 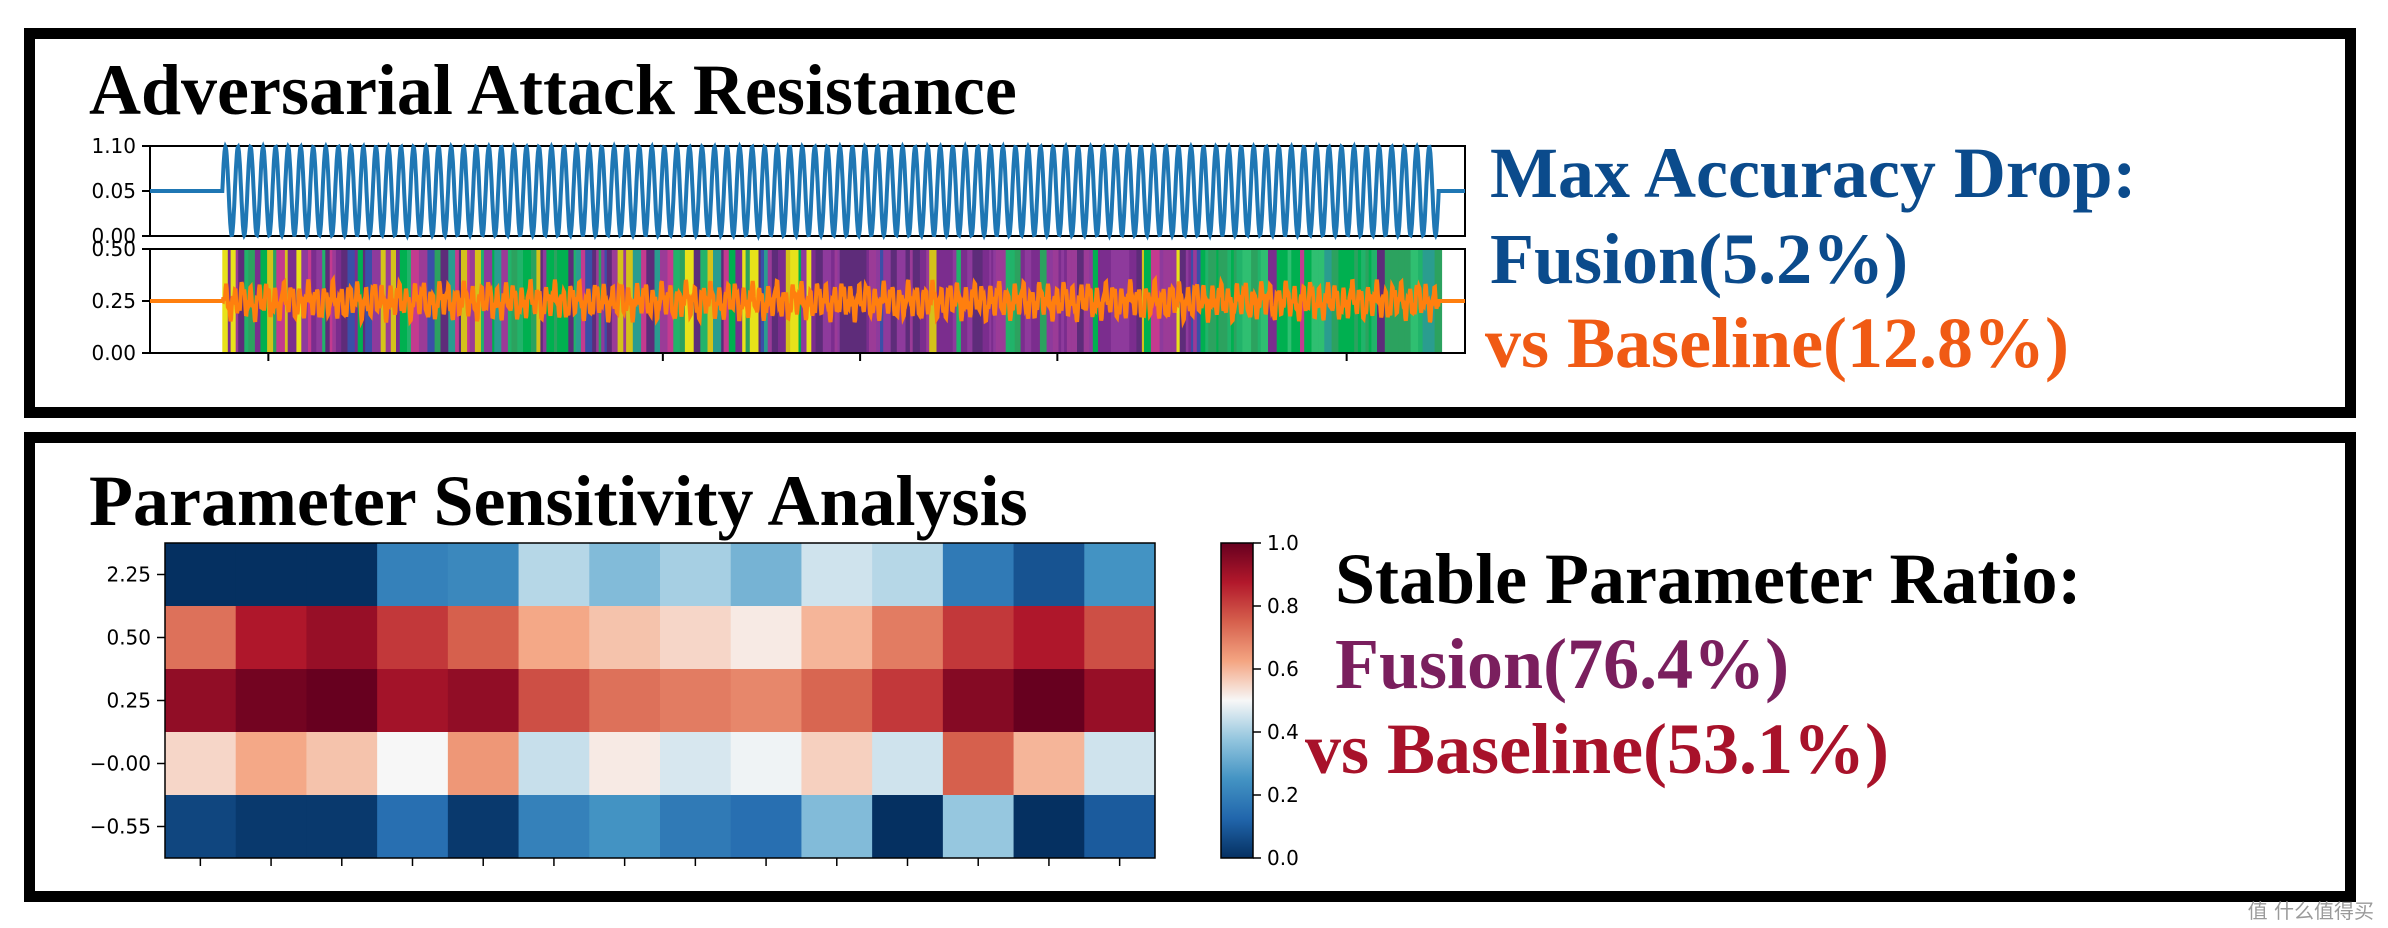 I want to click on colorbar-tick-label: 0.8, so click(x=1283, y=606).